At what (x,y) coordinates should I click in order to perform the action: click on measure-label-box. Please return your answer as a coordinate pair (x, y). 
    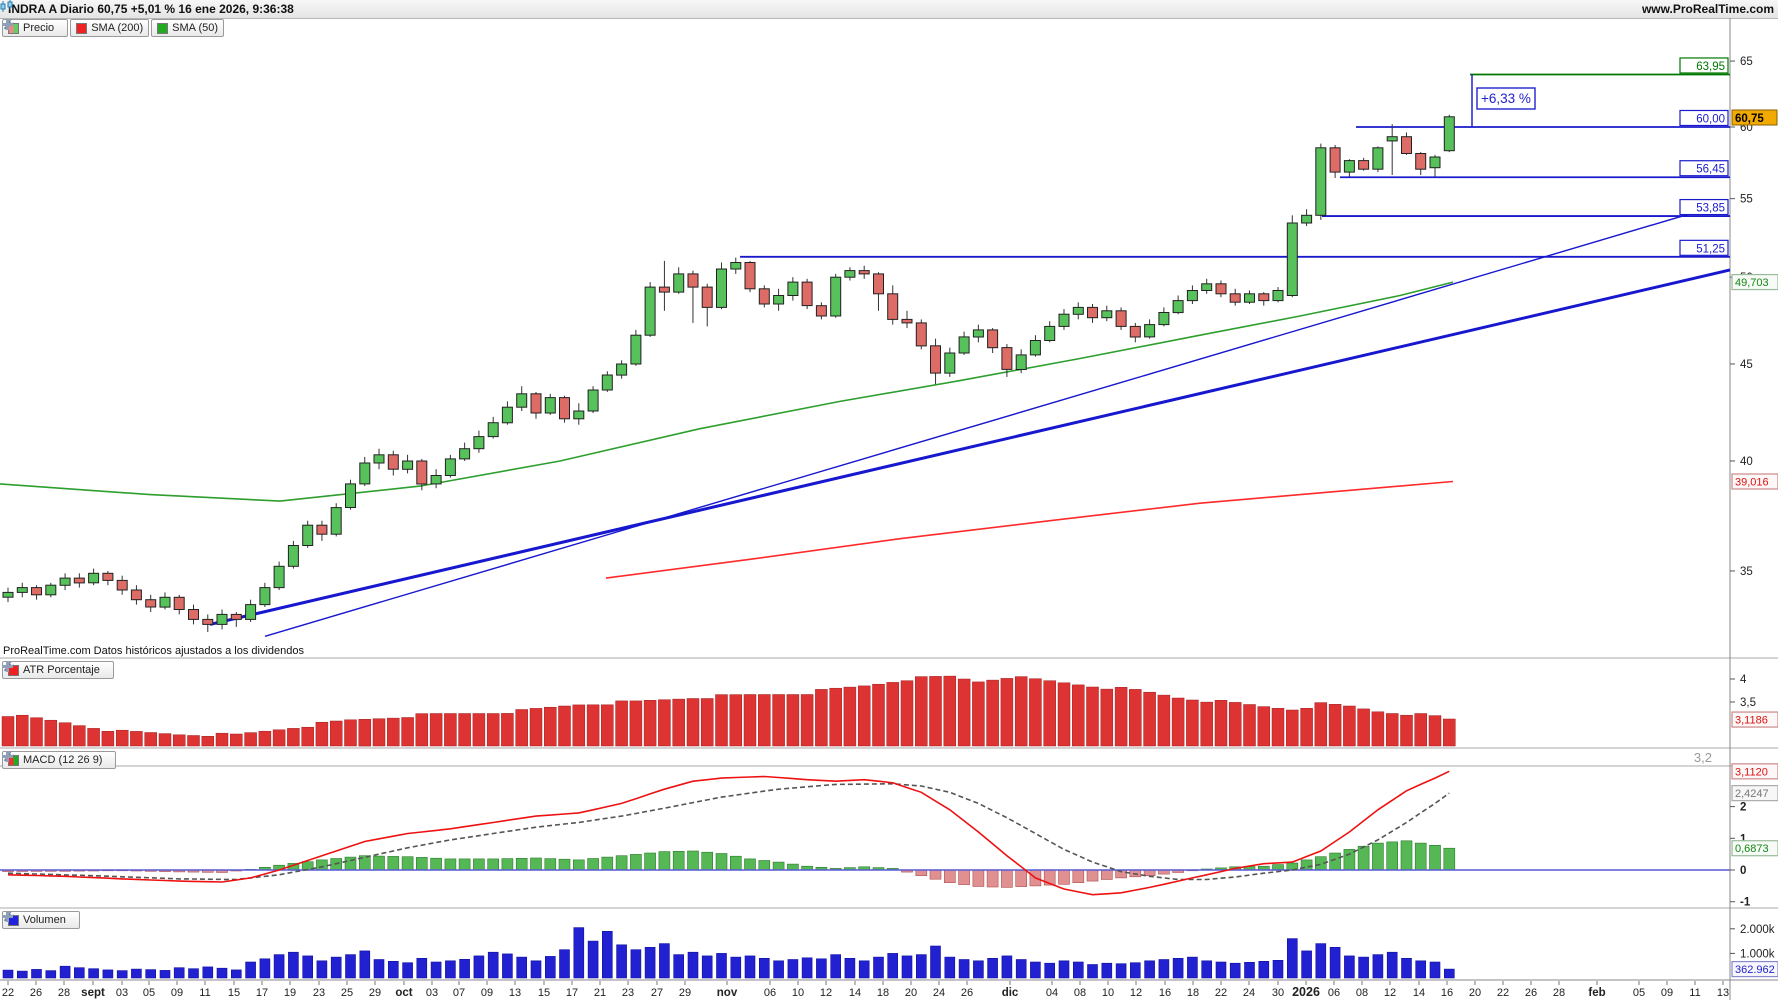
    Looking at the image, I should click on (1506, 98).